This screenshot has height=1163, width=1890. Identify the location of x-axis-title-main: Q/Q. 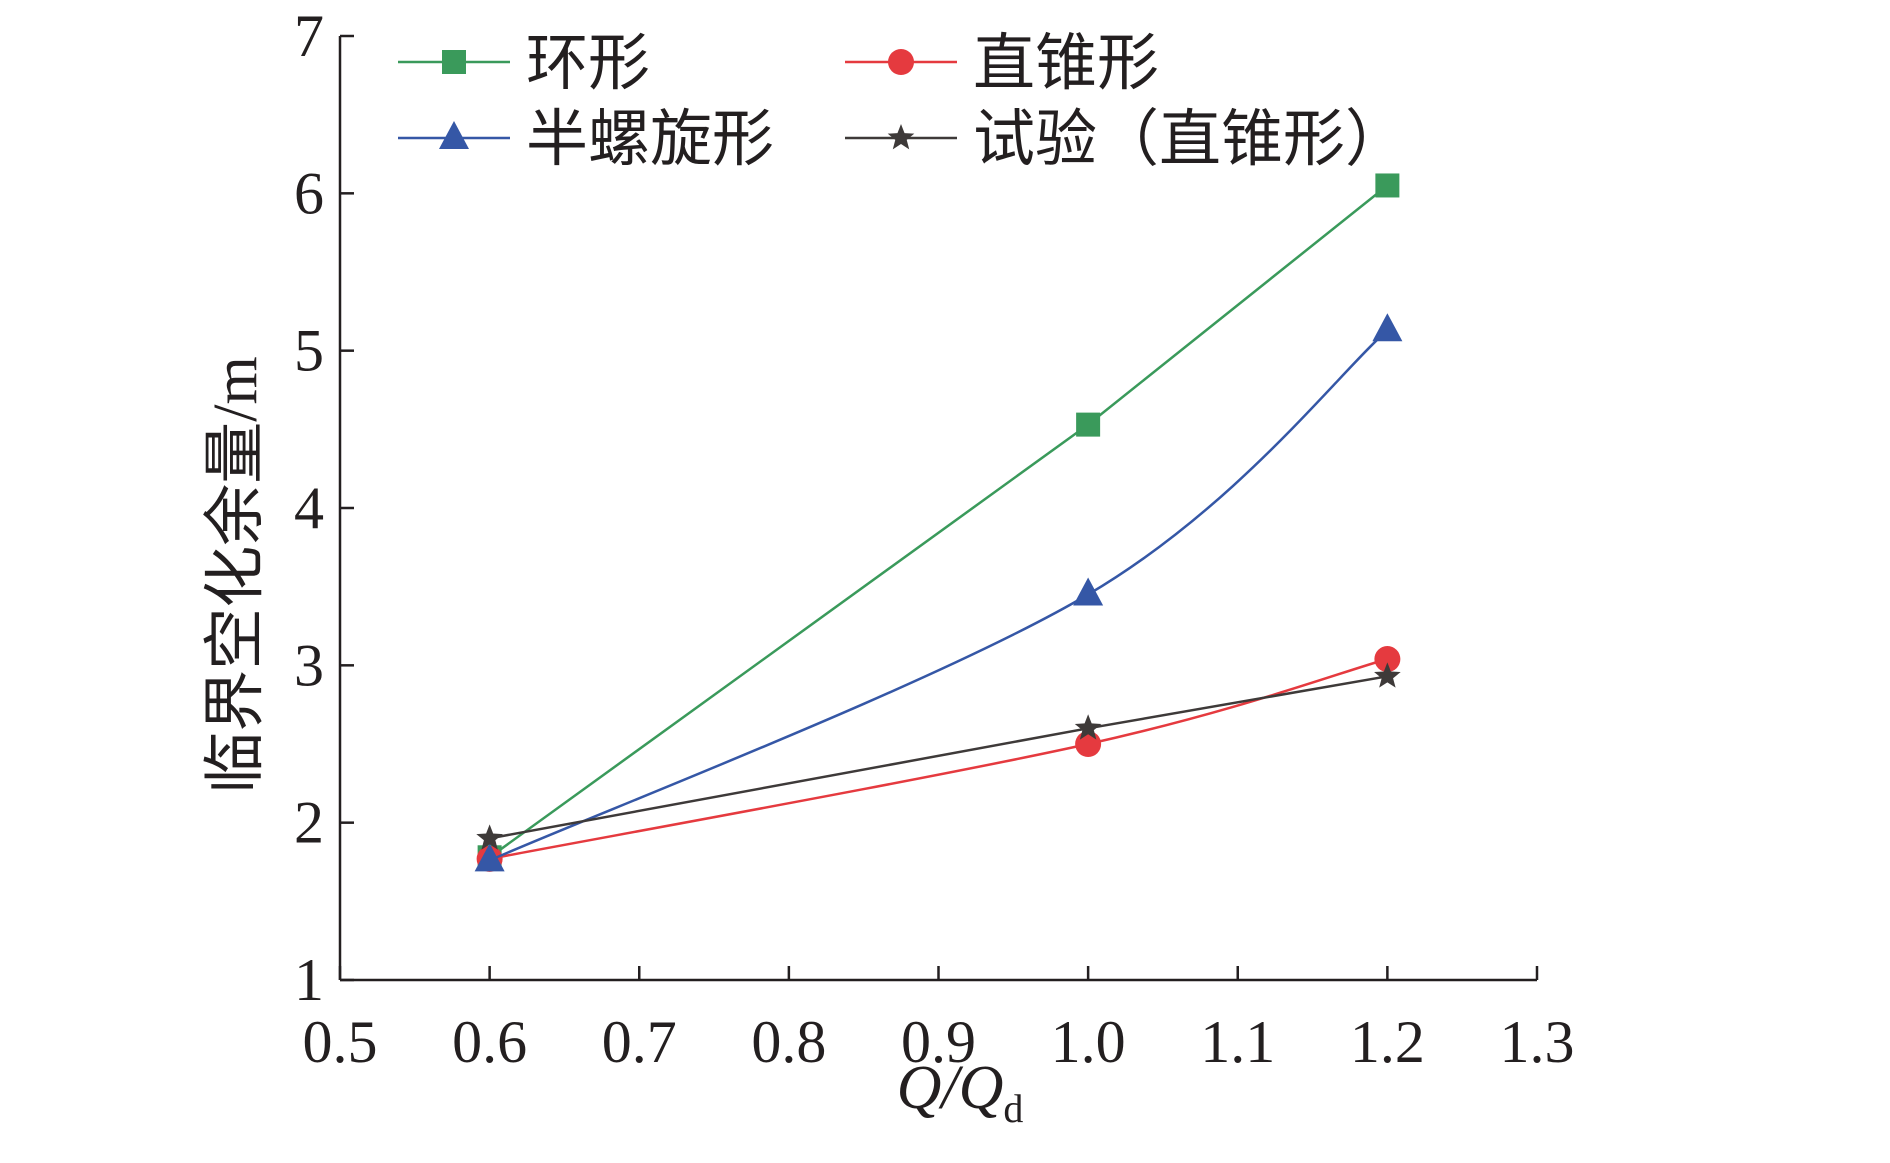
(950, 1088).